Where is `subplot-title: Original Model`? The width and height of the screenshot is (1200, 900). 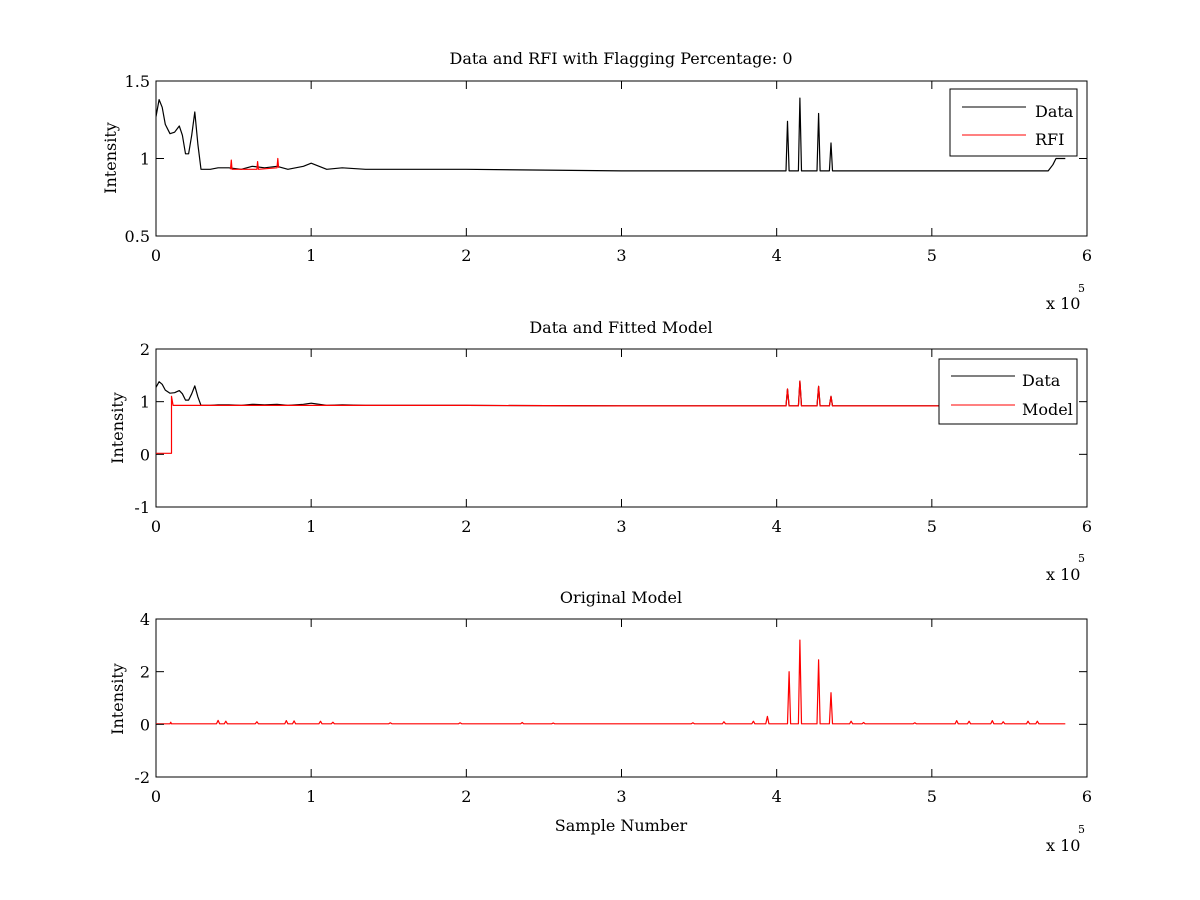 subplot-title: Original Model is located at coordinates (621, 597).